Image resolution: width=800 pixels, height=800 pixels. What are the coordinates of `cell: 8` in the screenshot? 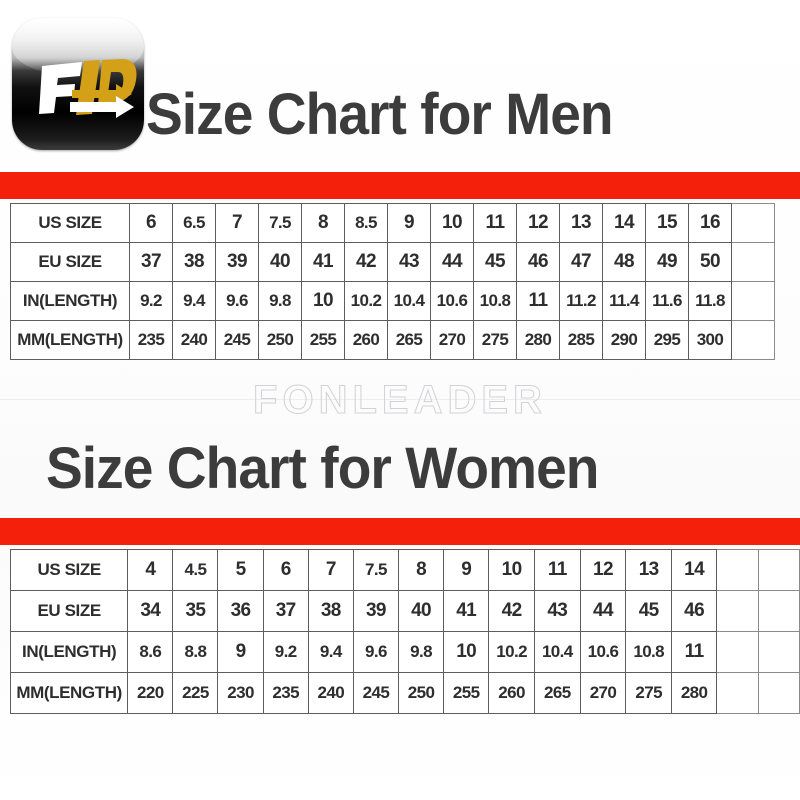 It's located at (421, 570).